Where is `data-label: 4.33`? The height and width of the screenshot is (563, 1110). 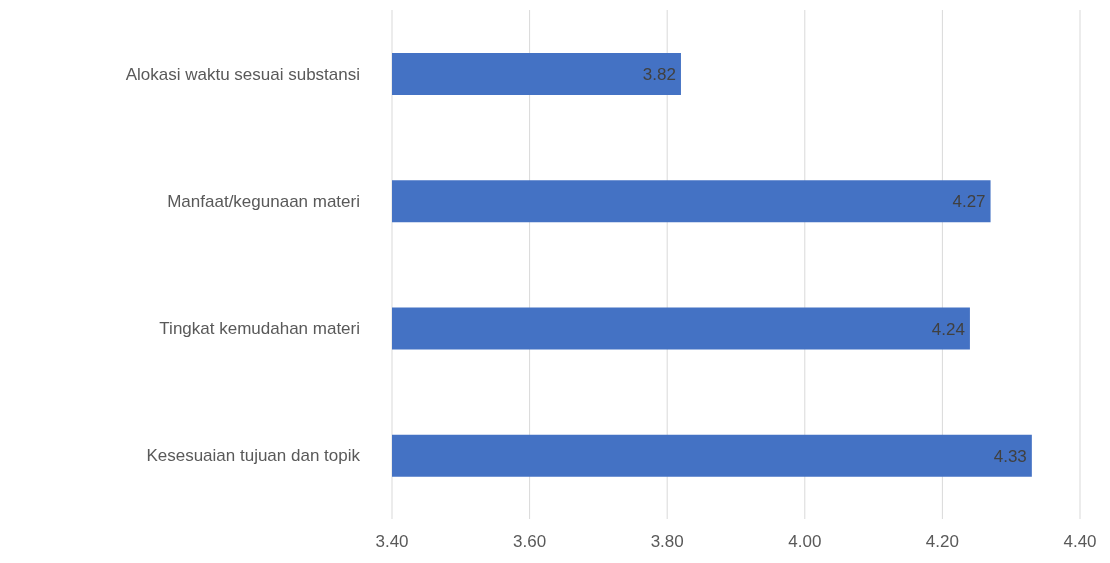
data-label: 4.33 is located at coordinates (1010, 456).